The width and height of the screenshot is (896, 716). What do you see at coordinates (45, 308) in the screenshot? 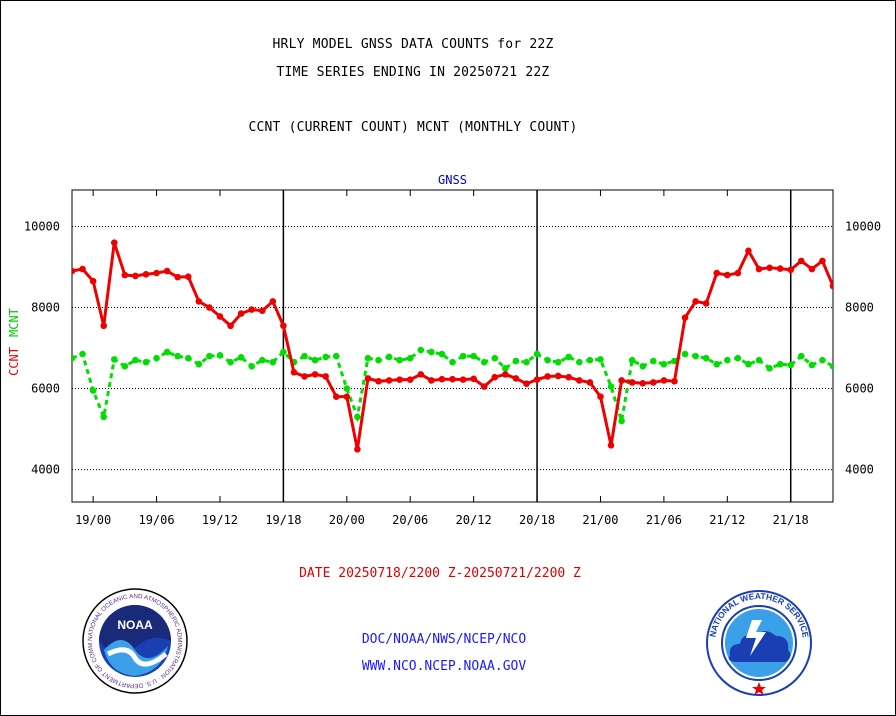
I see `y-tick-label-left: 8000` at bounding box center [45, 308].